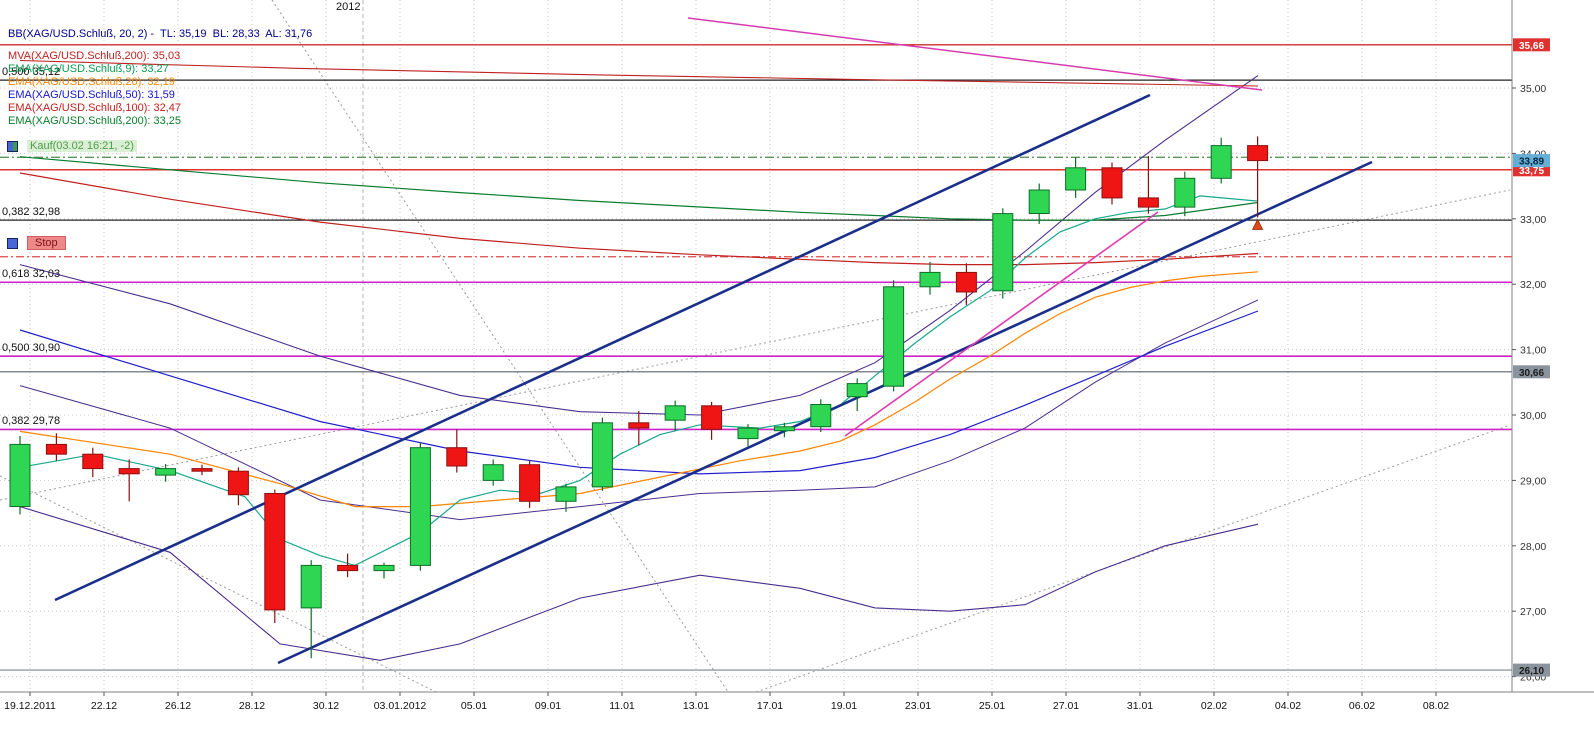  What do you see at coordinates (252, 706) in the screenshot?
I see `date-label: 28.12` at bounding box center [252, 706].